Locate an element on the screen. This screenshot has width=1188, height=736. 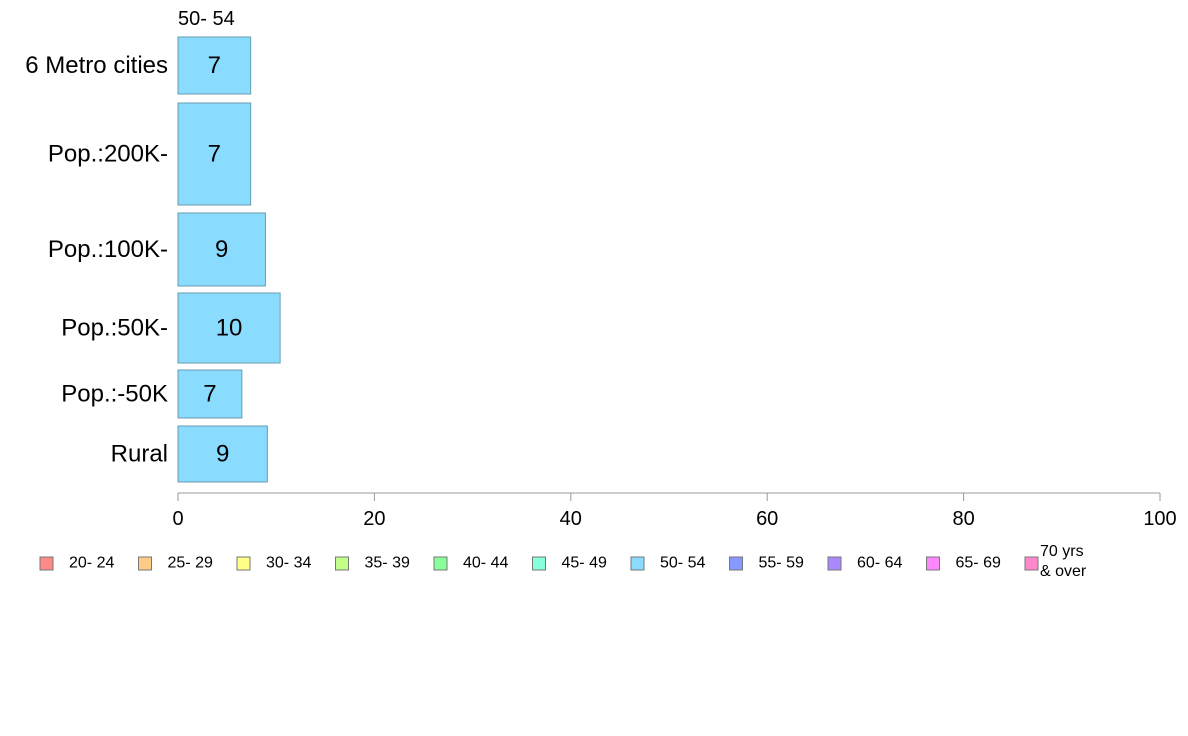
legend-label: 60- 64 is located at coordinates (879, 563).